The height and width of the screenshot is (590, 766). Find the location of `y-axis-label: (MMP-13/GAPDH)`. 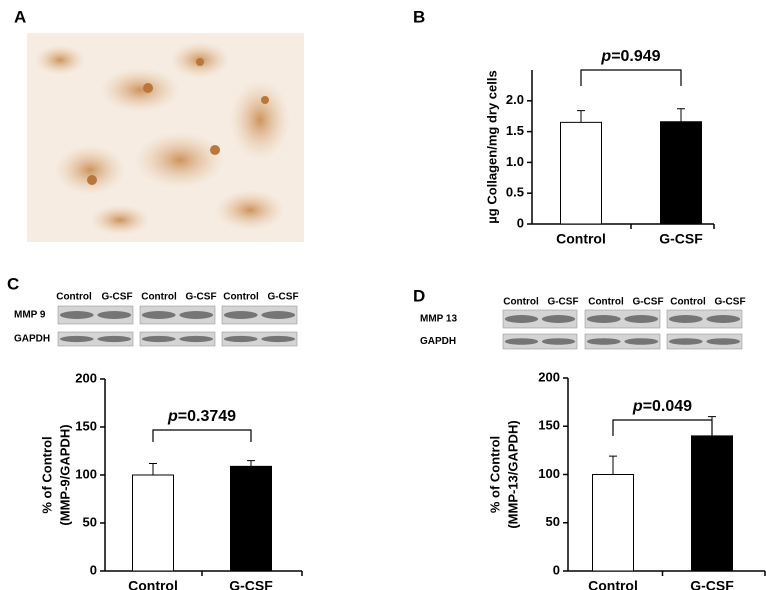

y-axis-label: (MMP-13/GAPDH) is located at coordinates (512, 474).